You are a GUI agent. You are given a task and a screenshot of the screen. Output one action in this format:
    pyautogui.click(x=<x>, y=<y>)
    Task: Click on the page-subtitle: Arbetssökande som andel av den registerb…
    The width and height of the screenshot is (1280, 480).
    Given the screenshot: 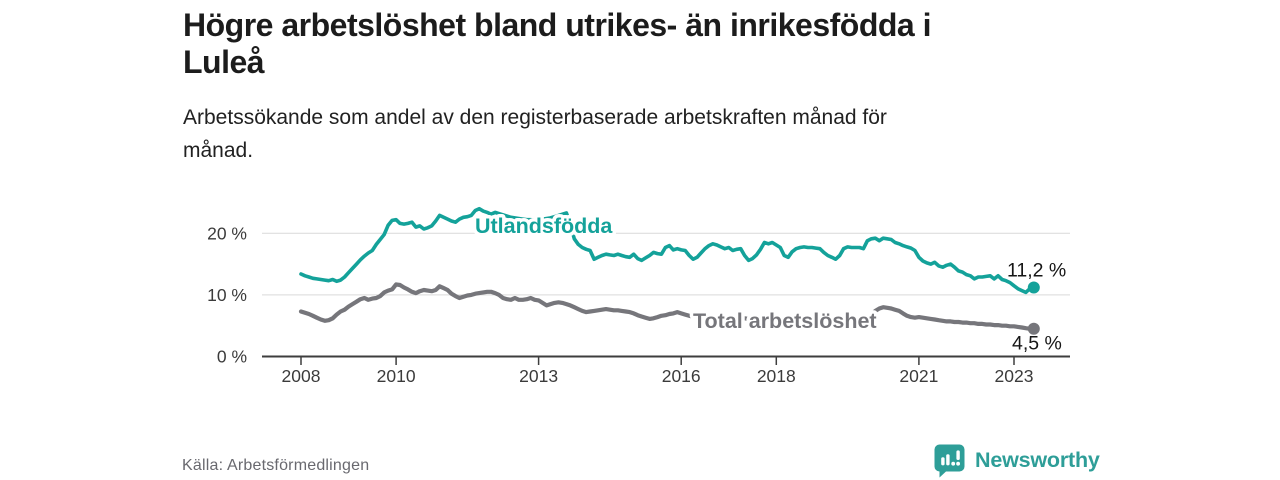 What is the action you would take?
    pyautogui.click(x=535, y=134)
    